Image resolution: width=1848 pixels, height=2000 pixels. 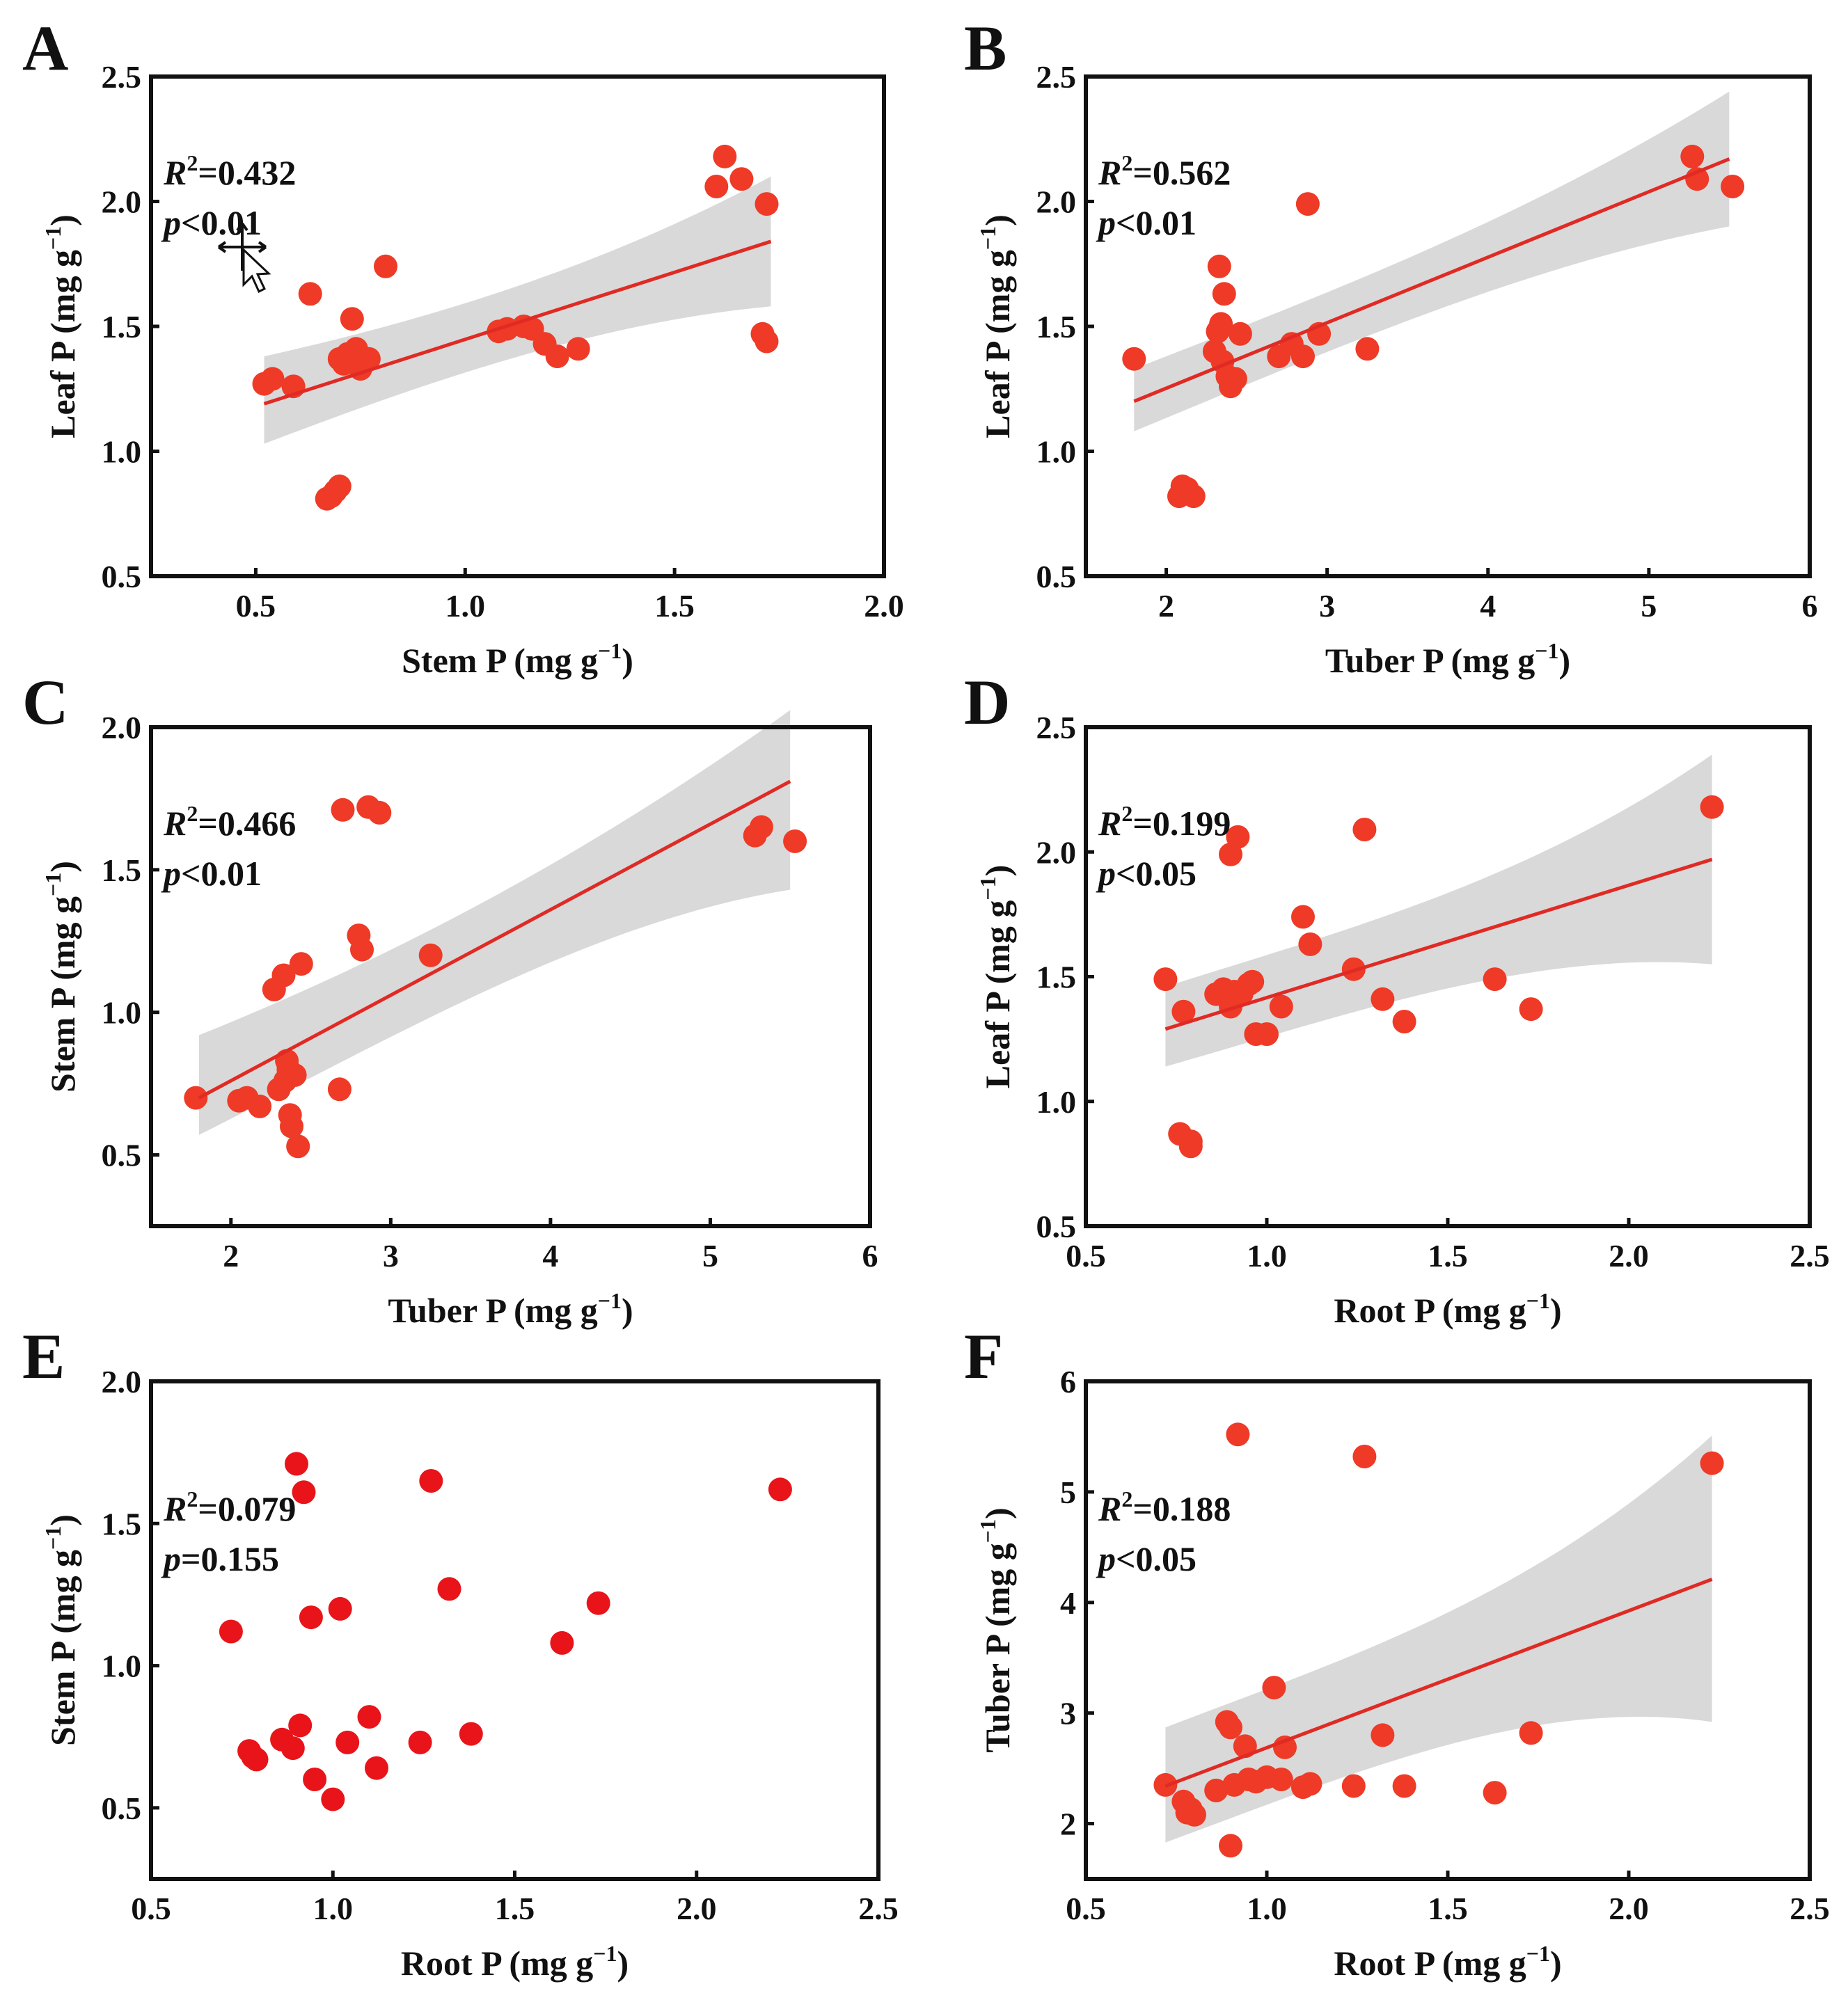 What do you see at coordinates (229, 822) in the screenshot?
I see `r-squared-annotation: R2=0.466` at bounding box center [229, 822].